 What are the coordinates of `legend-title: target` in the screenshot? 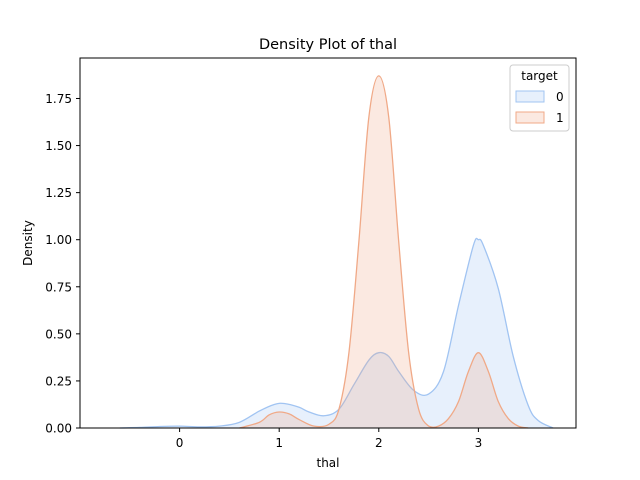 It's located at (539, 76).